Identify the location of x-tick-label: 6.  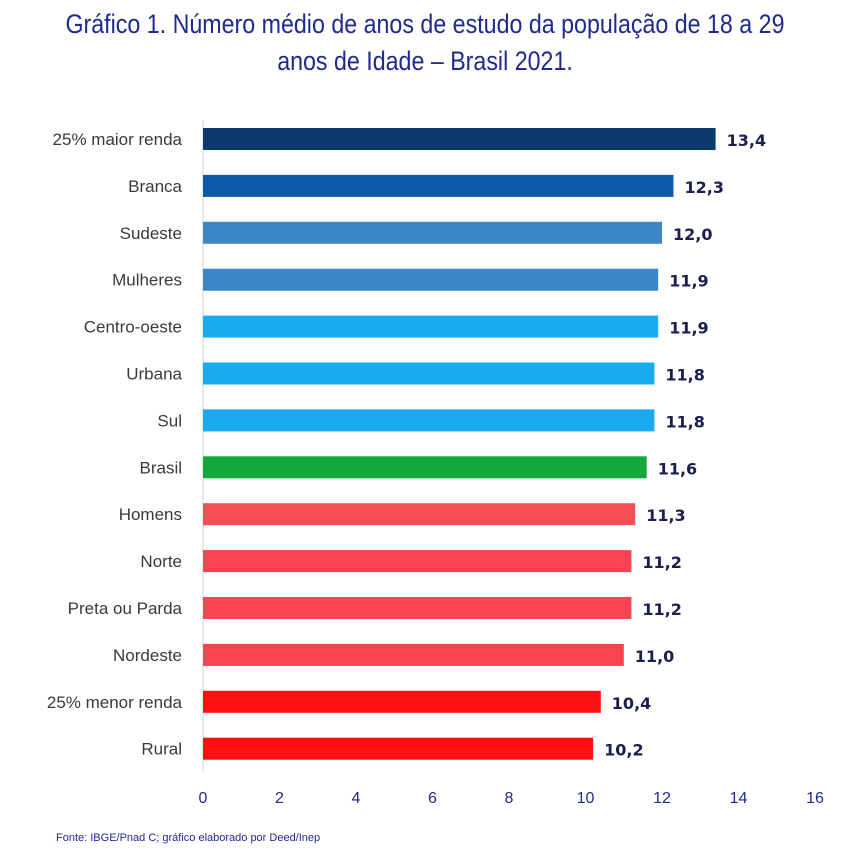
(432, 798).